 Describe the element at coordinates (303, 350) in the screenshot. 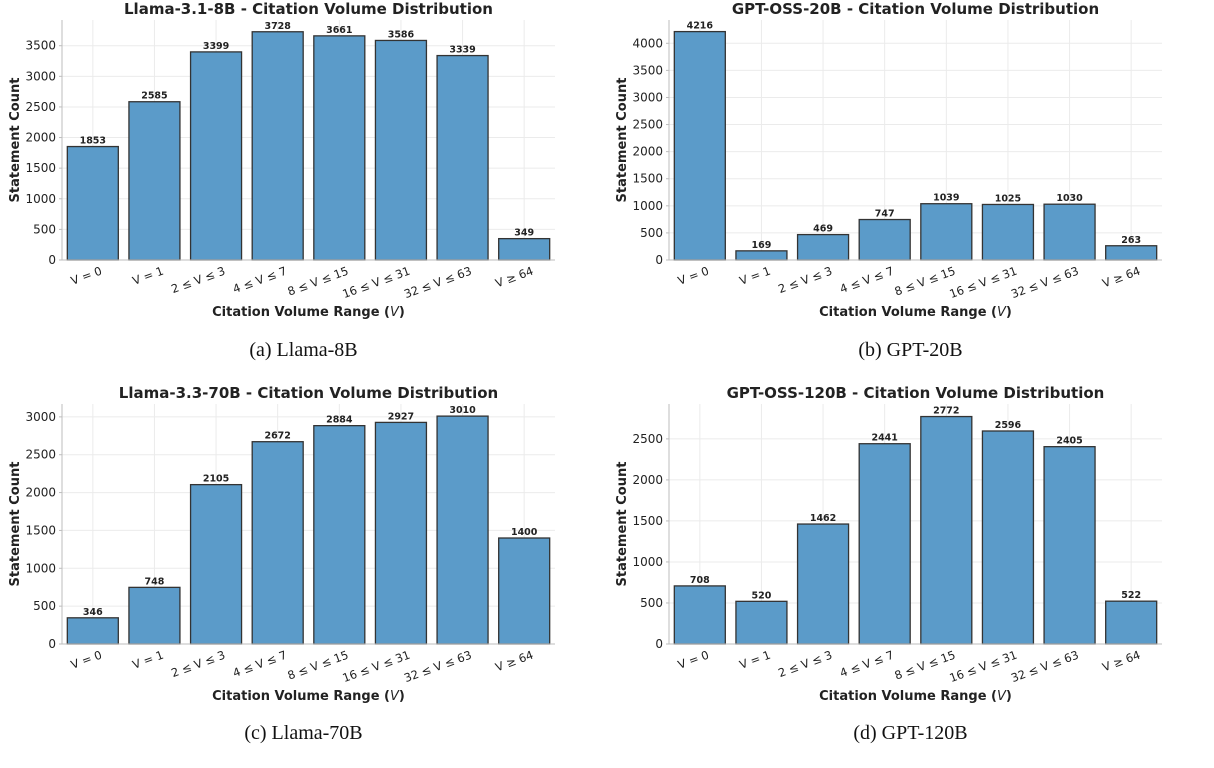

I see `caption-llama-8b: (a) Llama-8B` at that location.